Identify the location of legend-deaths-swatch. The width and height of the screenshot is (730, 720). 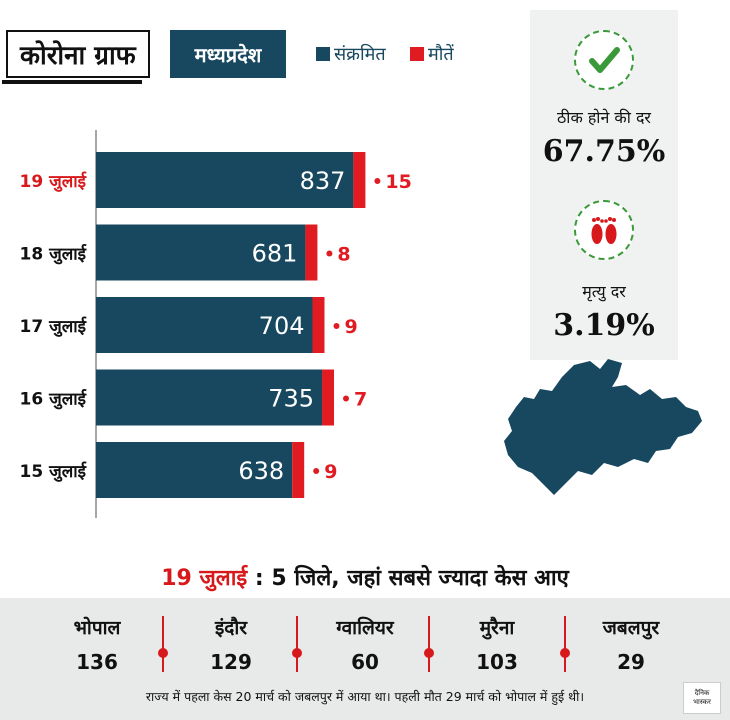
(417, 54).